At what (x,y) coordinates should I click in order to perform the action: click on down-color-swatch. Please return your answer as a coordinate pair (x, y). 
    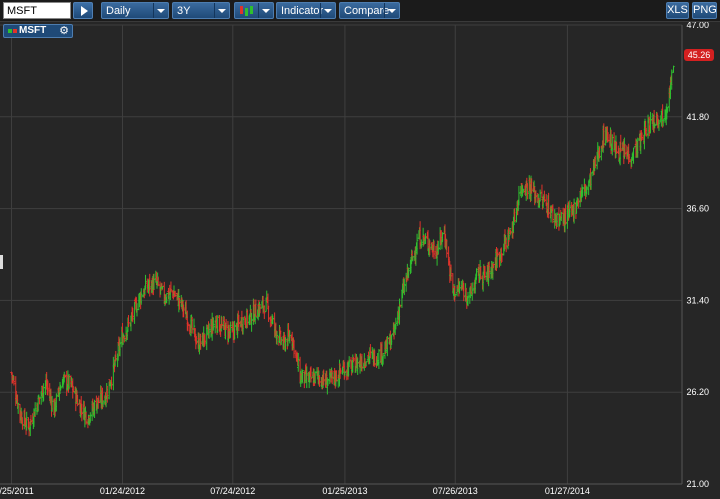
    Looking at the image, I should click on (15, 31).